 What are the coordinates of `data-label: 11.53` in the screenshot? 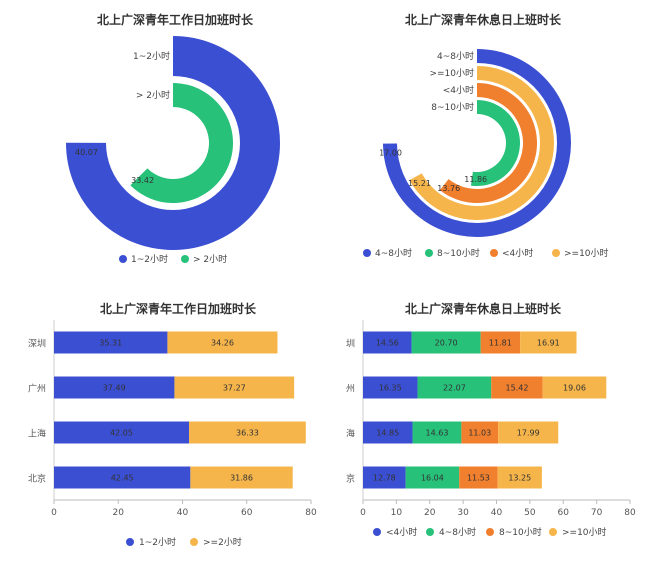 It's located at (478, 478).